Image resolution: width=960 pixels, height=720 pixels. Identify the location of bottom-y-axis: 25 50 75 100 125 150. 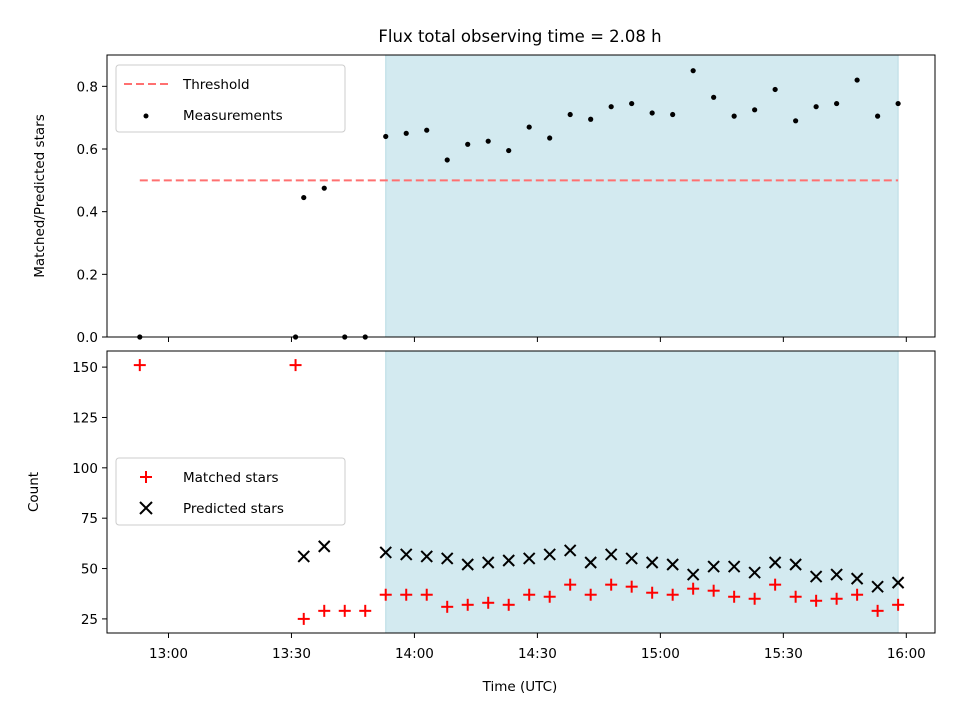
(89, 494).